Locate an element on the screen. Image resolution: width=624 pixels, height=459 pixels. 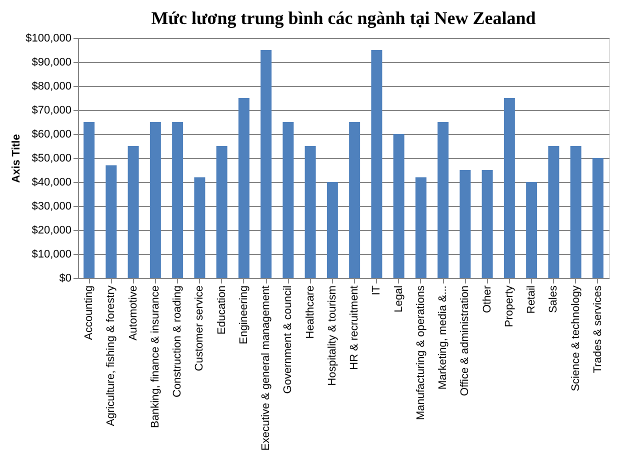
y-tick-label: $40,000 is located at coordinates (52, 182).